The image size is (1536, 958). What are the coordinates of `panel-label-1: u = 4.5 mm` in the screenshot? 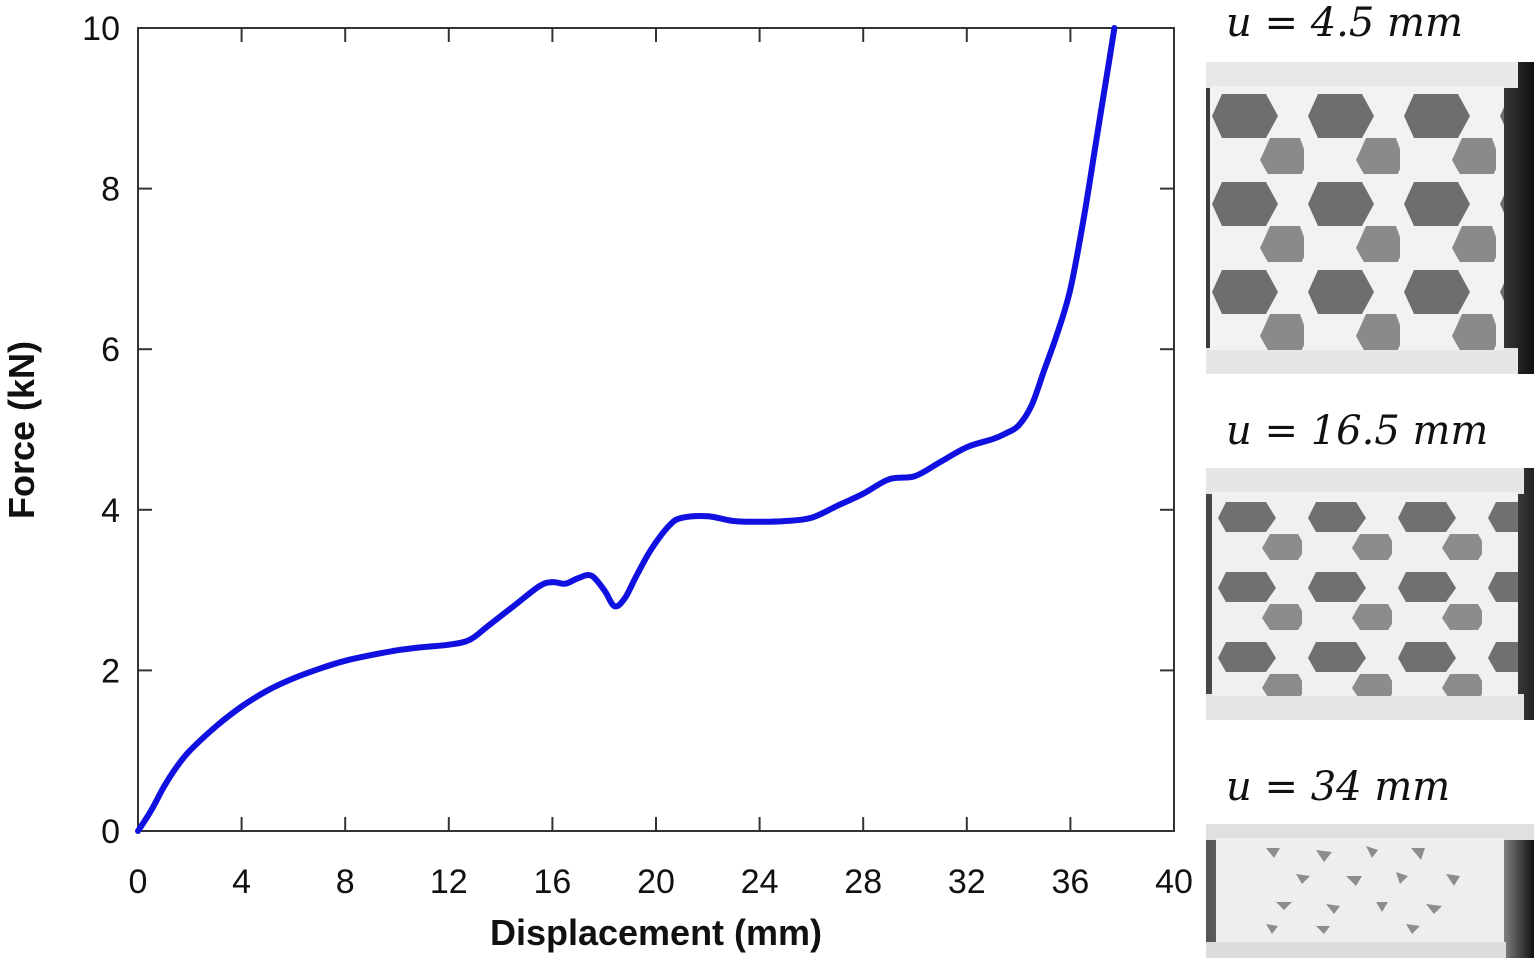 It's located at (1344, 23).